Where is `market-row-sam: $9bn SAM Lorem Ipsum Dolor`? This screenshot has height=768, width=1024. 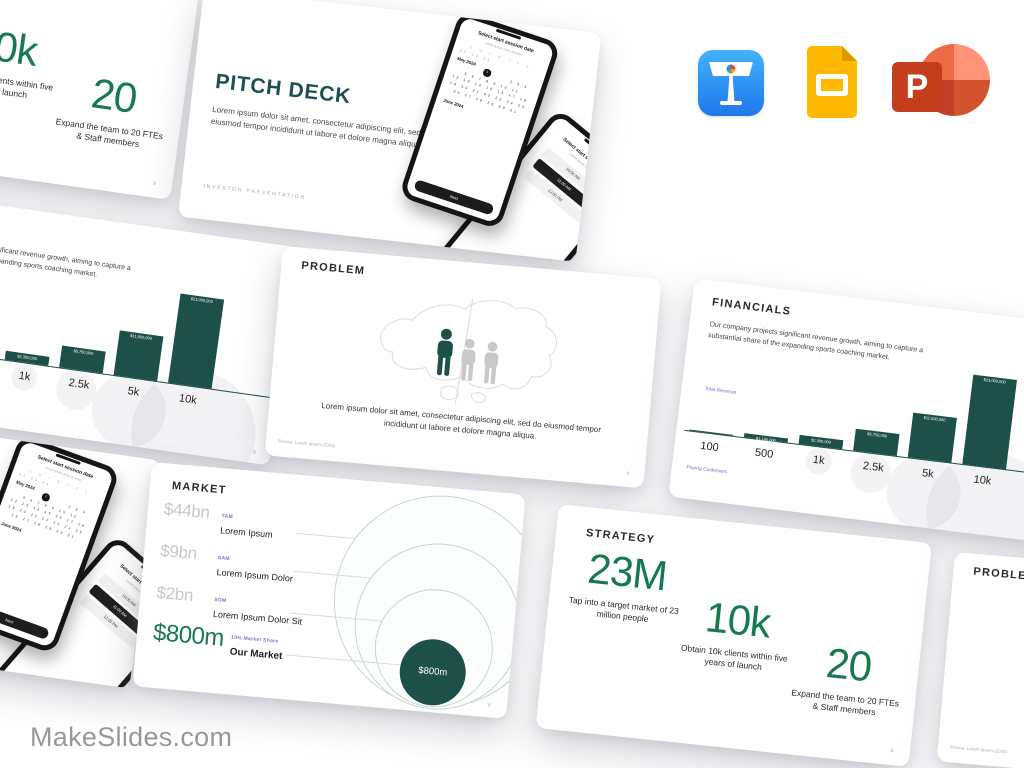 market-row-sam: $9bn SAM Lorem Ipsum Dolor is located at coordinates (226, 562).